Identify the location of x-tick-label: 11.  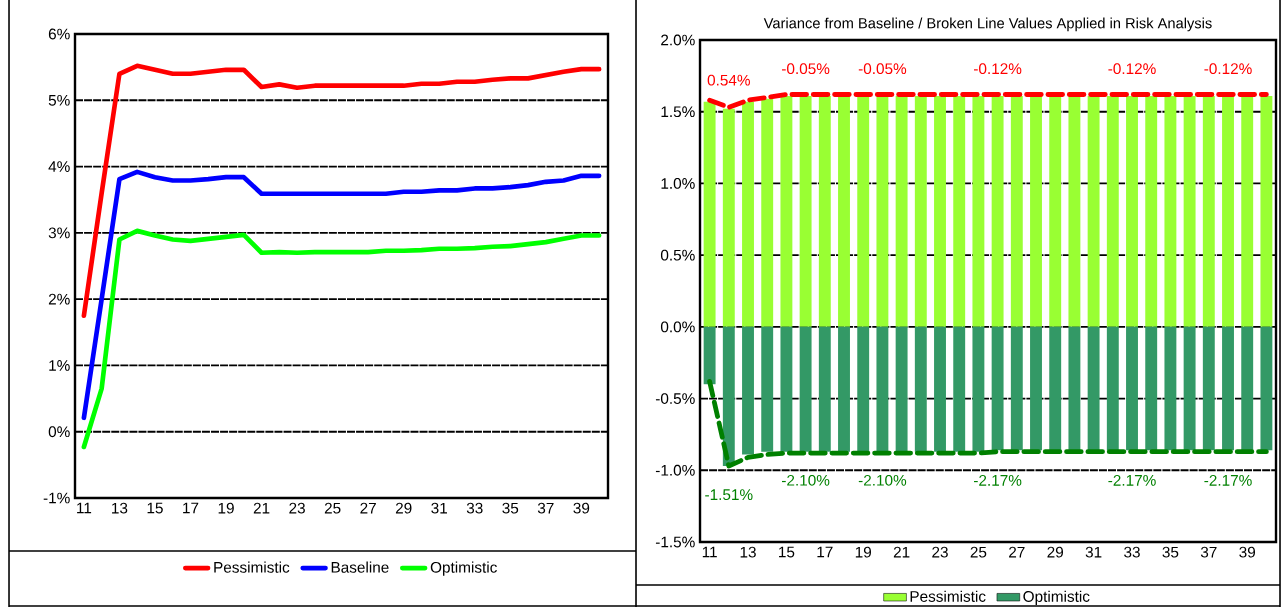
(84, 508).